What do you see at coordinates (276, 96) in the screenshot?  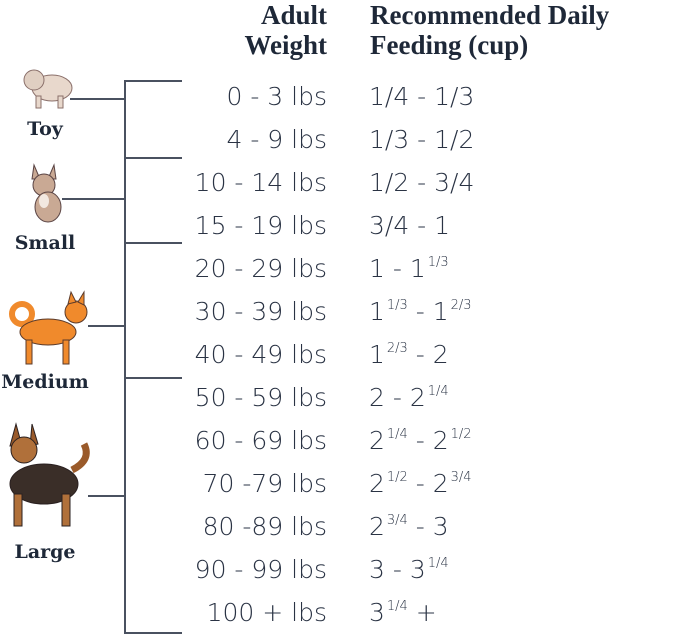 I see `weight-cell: 0 - 3 lbs` at bounding box center [276, 96].